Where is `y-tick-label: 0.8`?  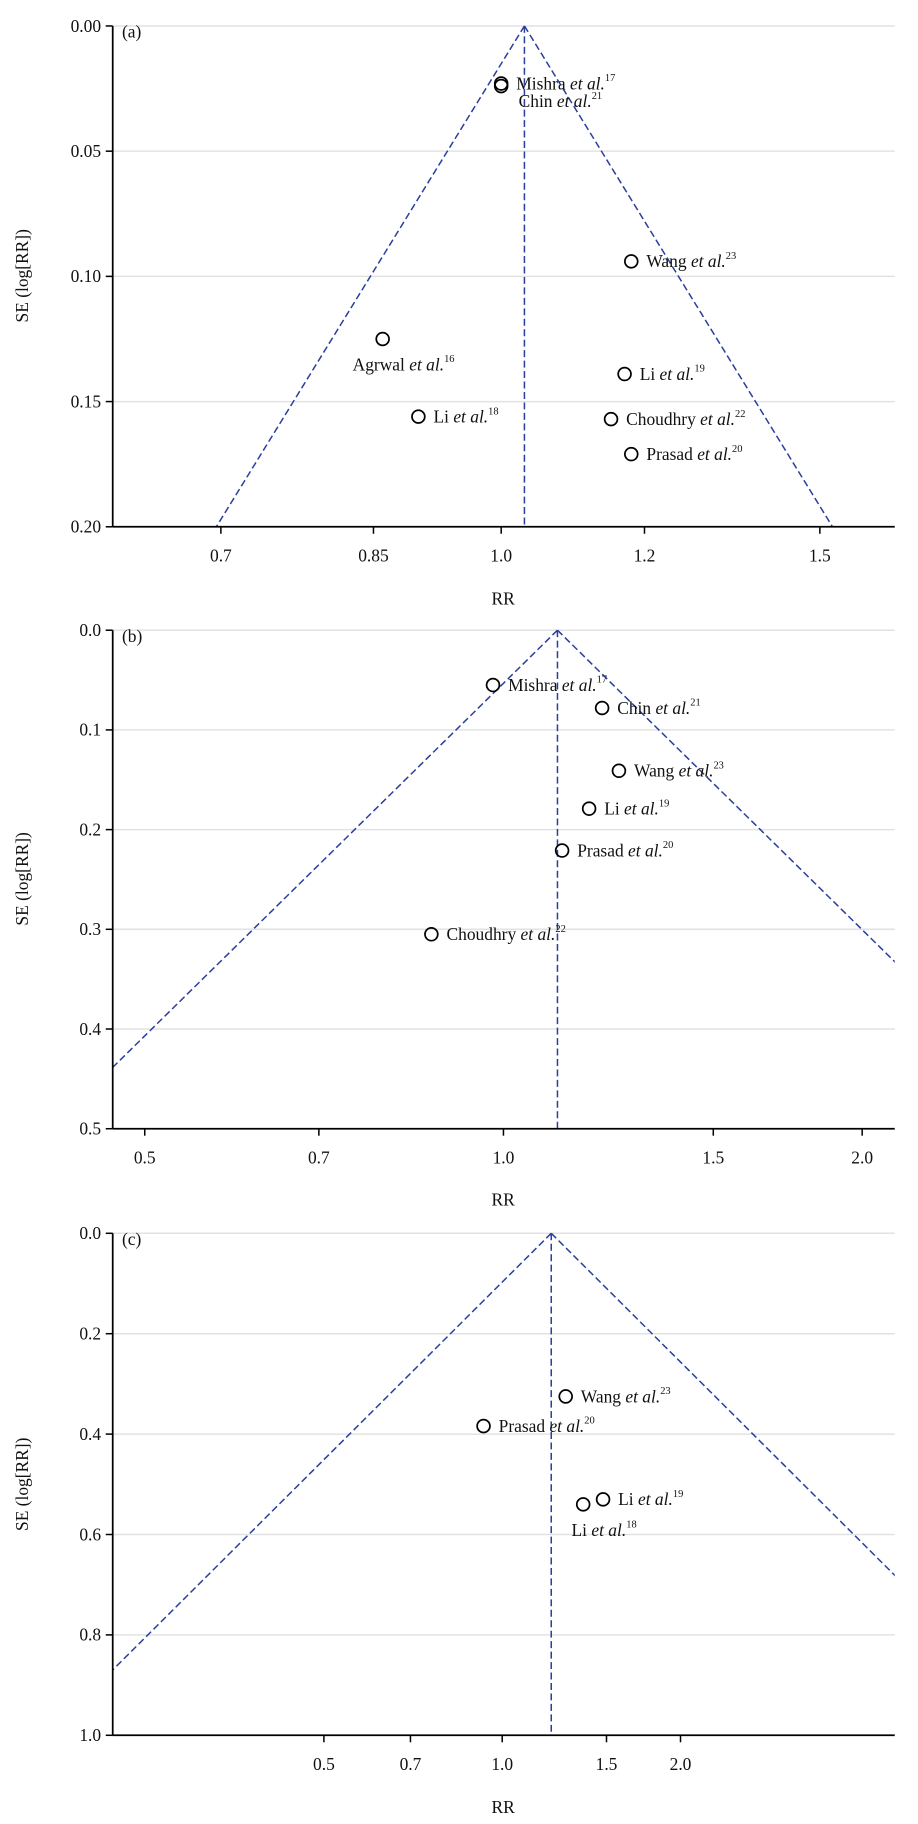 y-tick-label: 0.8 is located at coordinates (90, 1635).